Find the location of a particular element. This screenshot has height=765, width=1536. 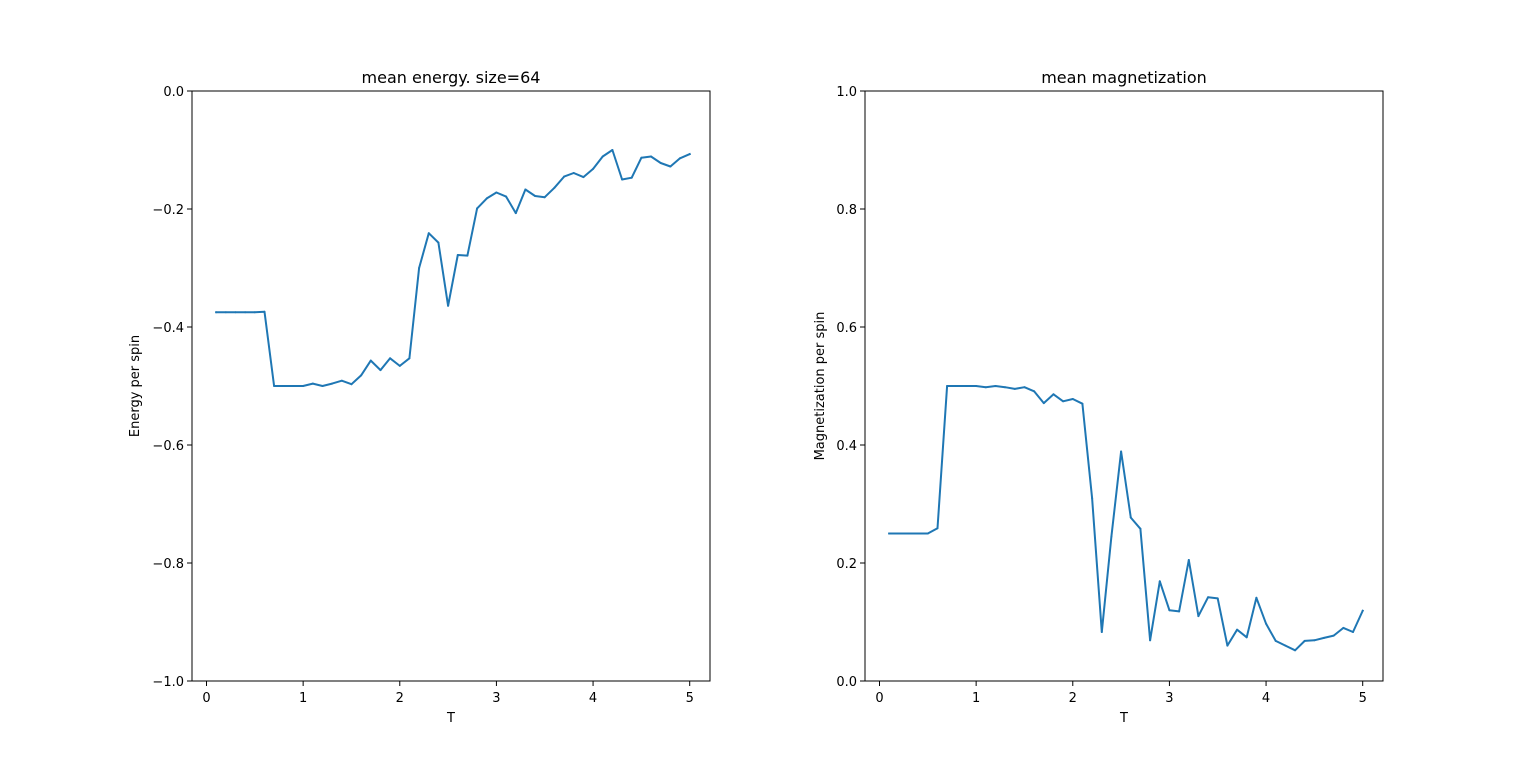

energy-y-tick-label-4: −0.2 is located at coordinates (168, 210).